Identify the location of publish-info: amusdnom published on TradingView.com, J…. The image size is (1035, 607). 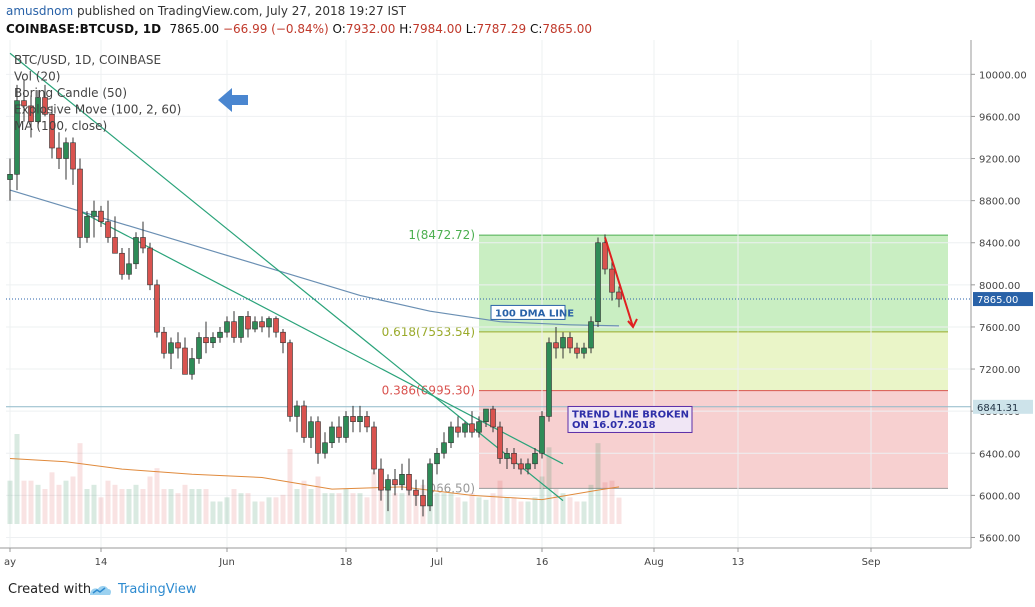
(206, 11).